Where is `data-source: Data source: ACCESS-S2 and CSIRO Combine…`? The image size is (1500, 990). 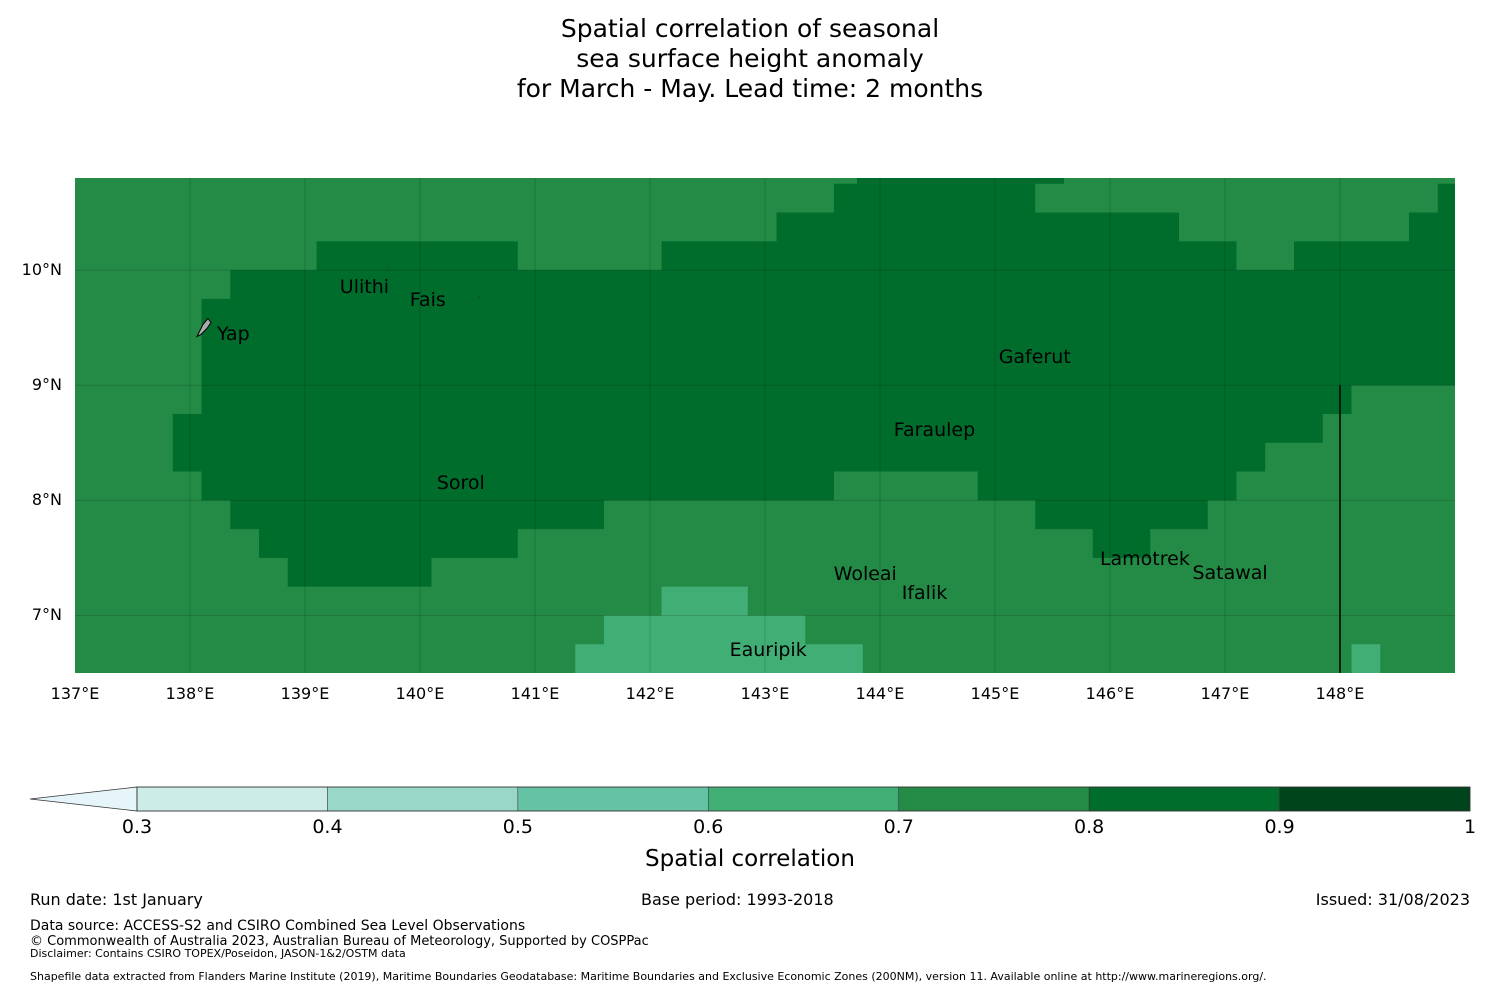
data-source: Data source: ACCESS-S2 and CSIRO Combine… is located at coordinates (278, 926).